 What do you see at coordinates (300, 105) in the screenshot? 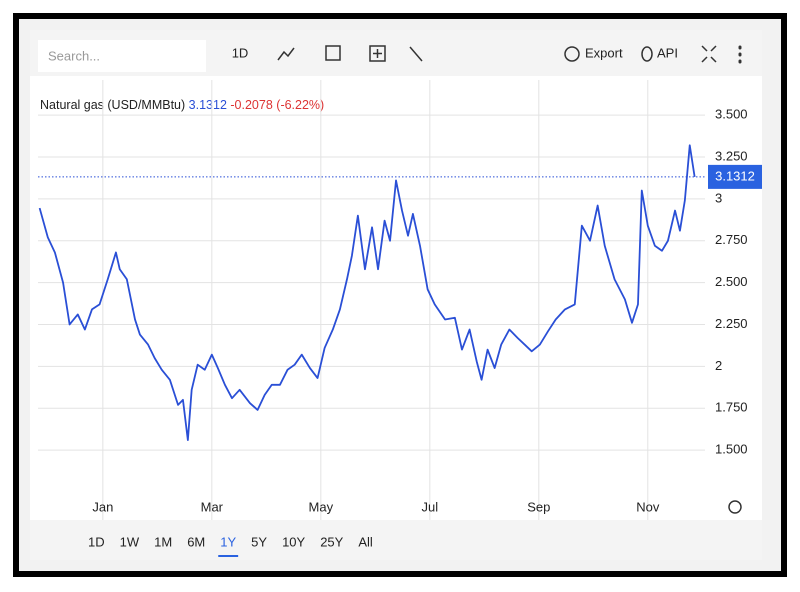
I see `change-percent: (-6.22%)` at bounding box center [300, 105].